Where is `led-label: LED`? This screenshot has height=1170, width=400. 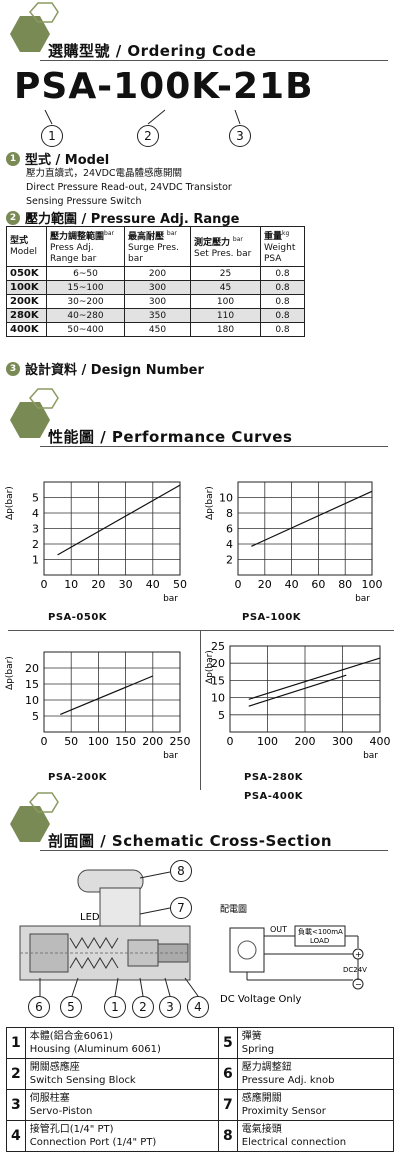 led-label: LED is located at coordinates (90, 917).